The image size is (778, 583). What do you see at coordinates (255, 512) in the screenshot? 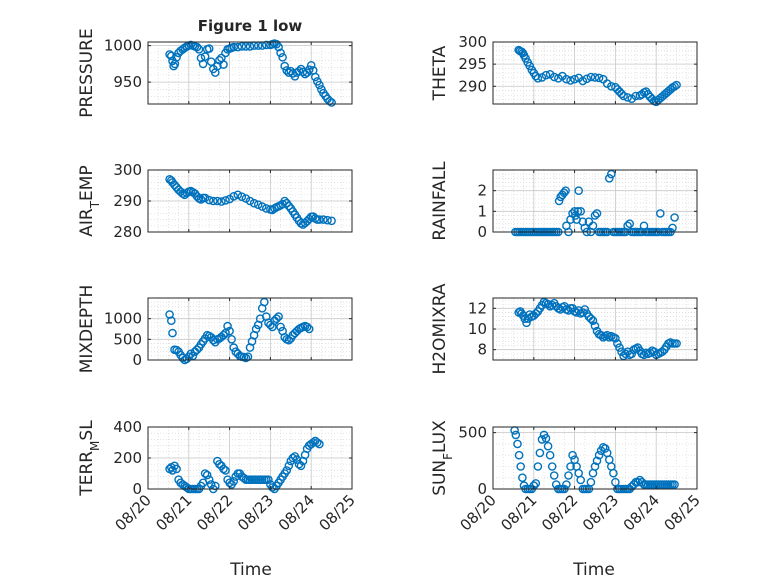
I see `x-tick-label: 08/23` at bounding box center [255, 512].